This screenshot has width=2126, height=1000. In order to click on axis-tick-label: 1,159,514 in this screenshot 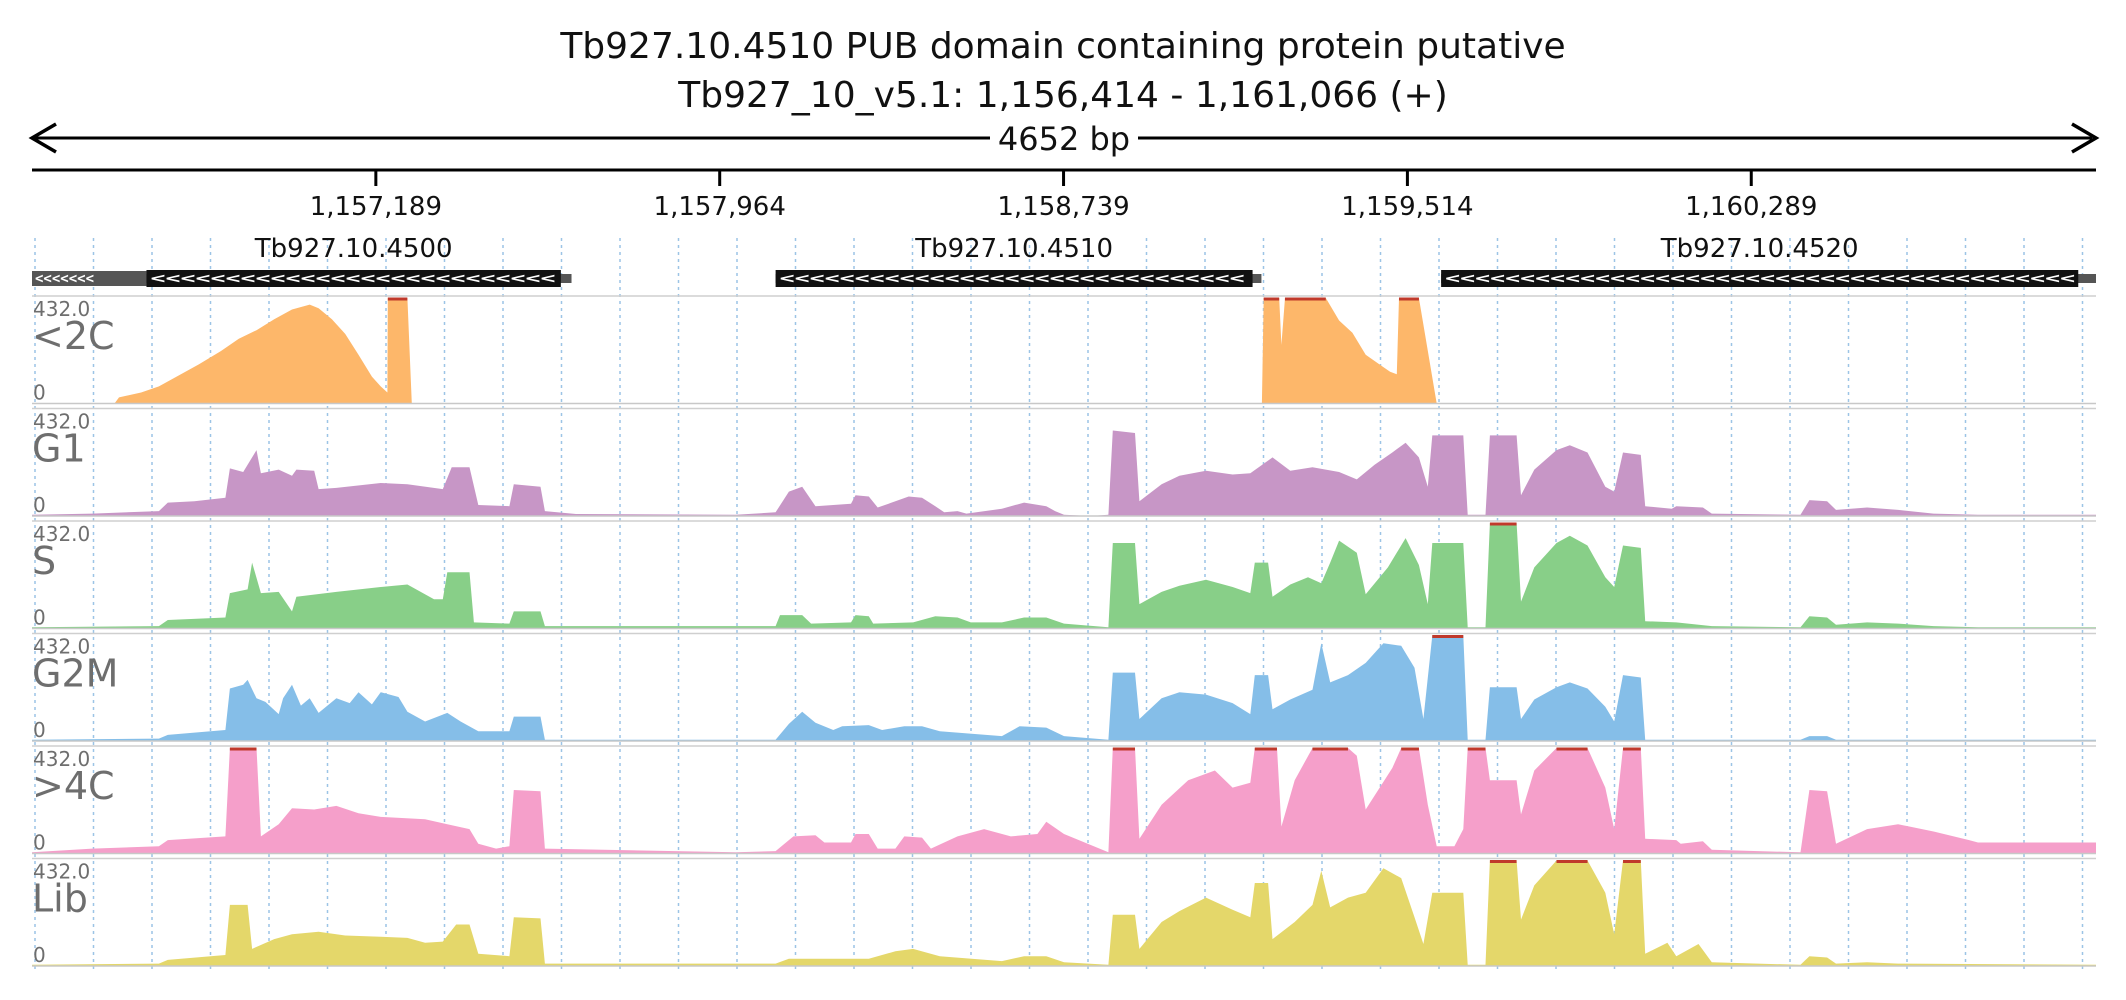, I will do `click(1407, 207)`.